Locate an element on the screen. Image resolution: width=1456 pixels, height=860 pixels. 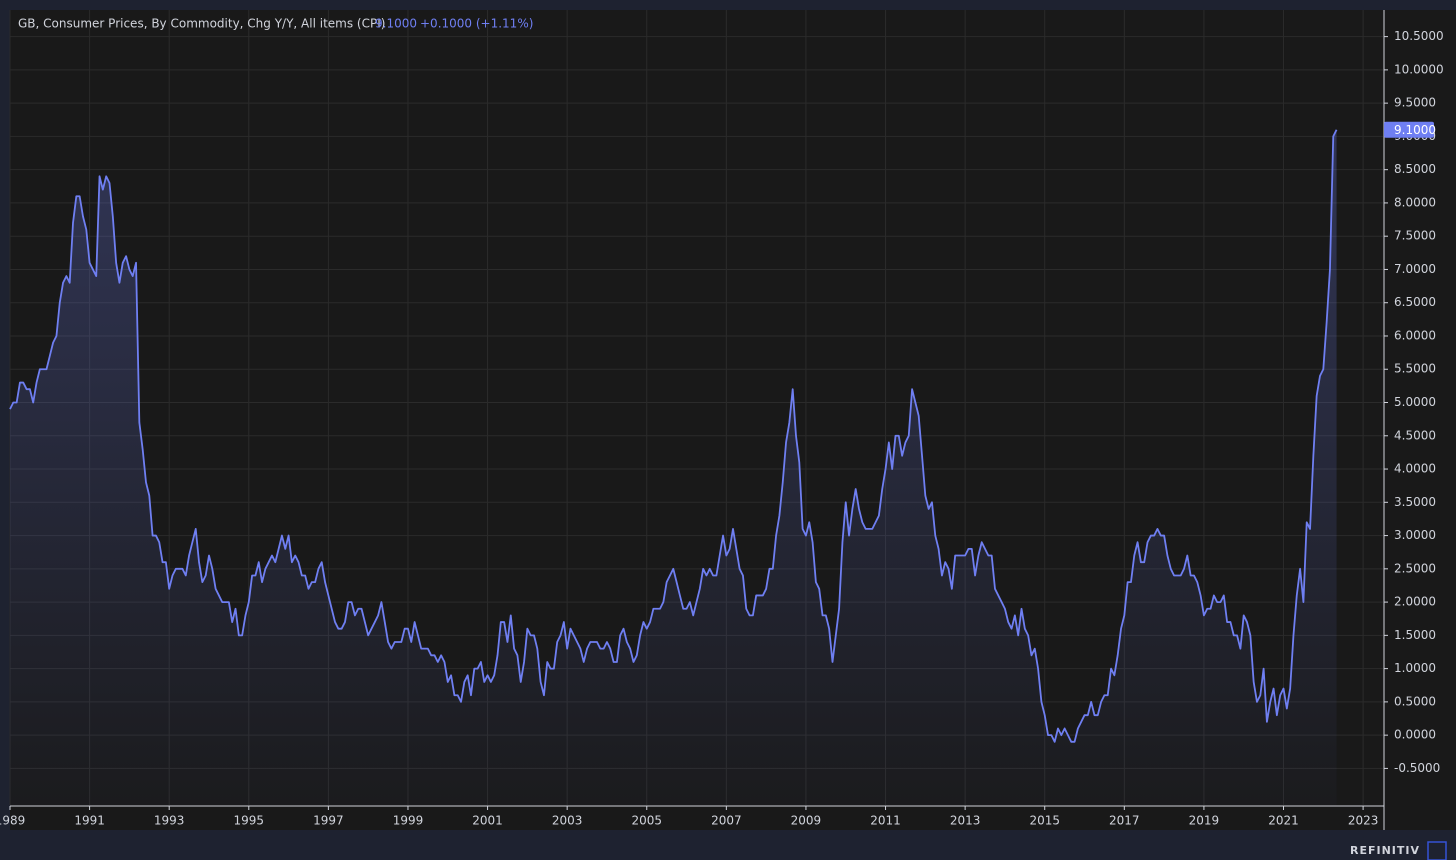
y-tick-label: 0.0000 is located at coordinates (1415, 735).